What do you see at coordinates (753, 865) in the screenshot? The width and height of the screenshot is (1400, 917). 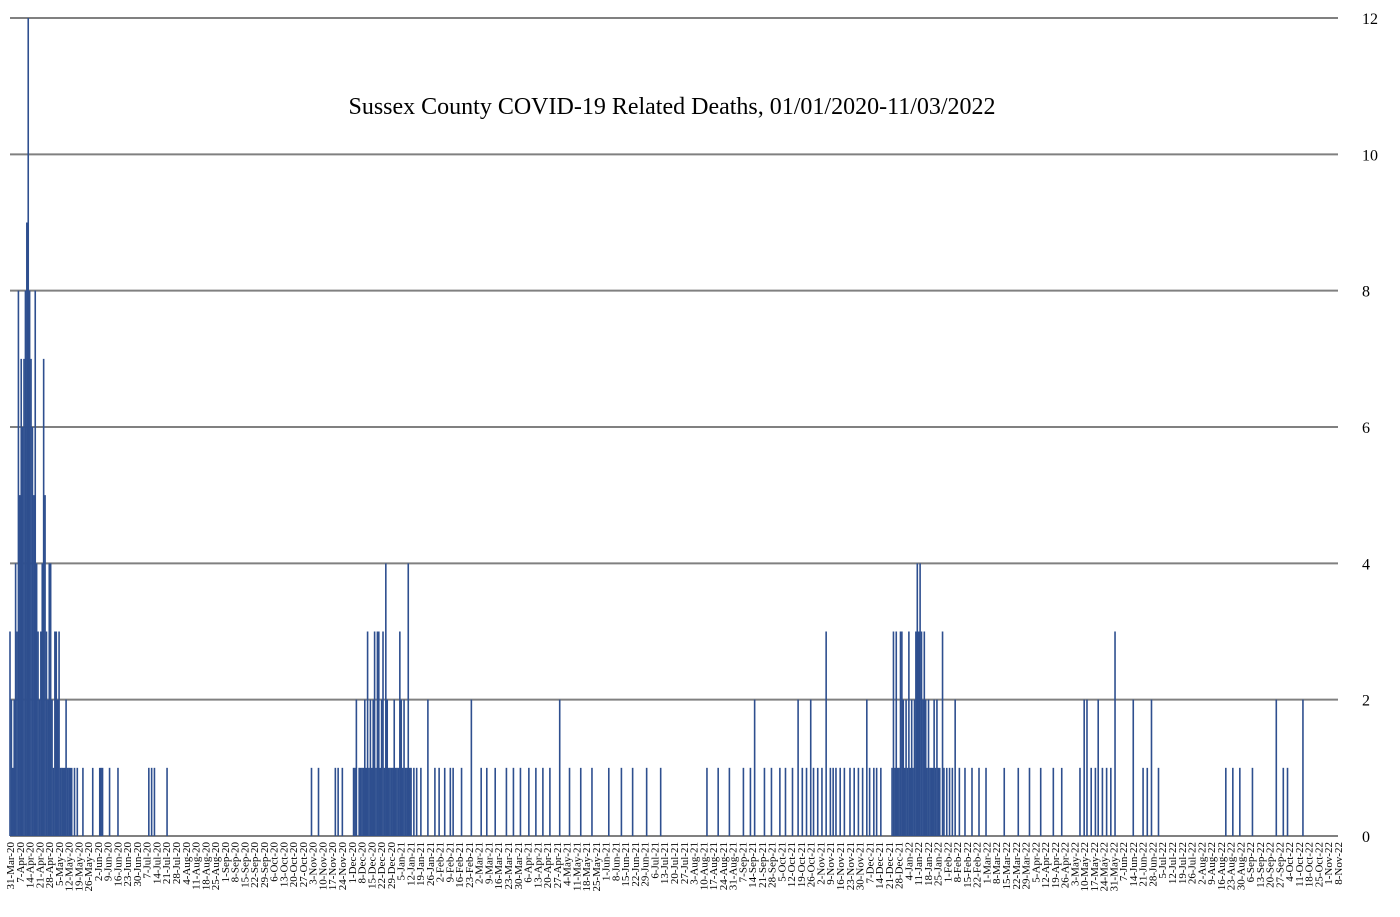 I see `x-tick-label: 14-Sep-21` at bounding box center [753, 865].